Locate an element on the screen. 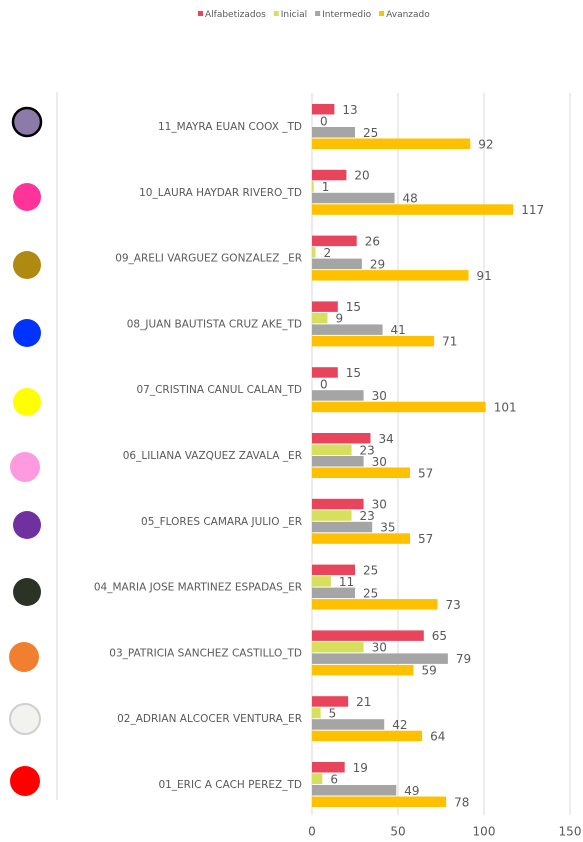 This screenshot has height=842, width=583. value-label: 41 is located at coordinates (398, 330).